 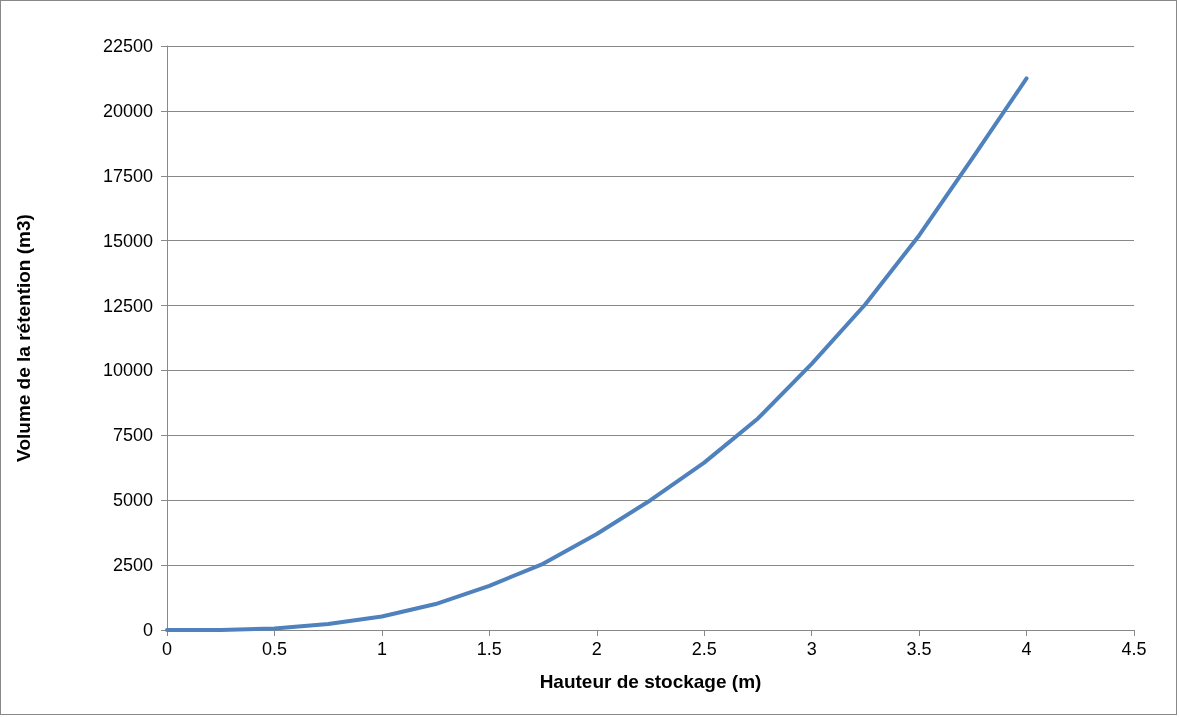 I want to click on y-tick-label: 10000, so click(x=127, y=370).